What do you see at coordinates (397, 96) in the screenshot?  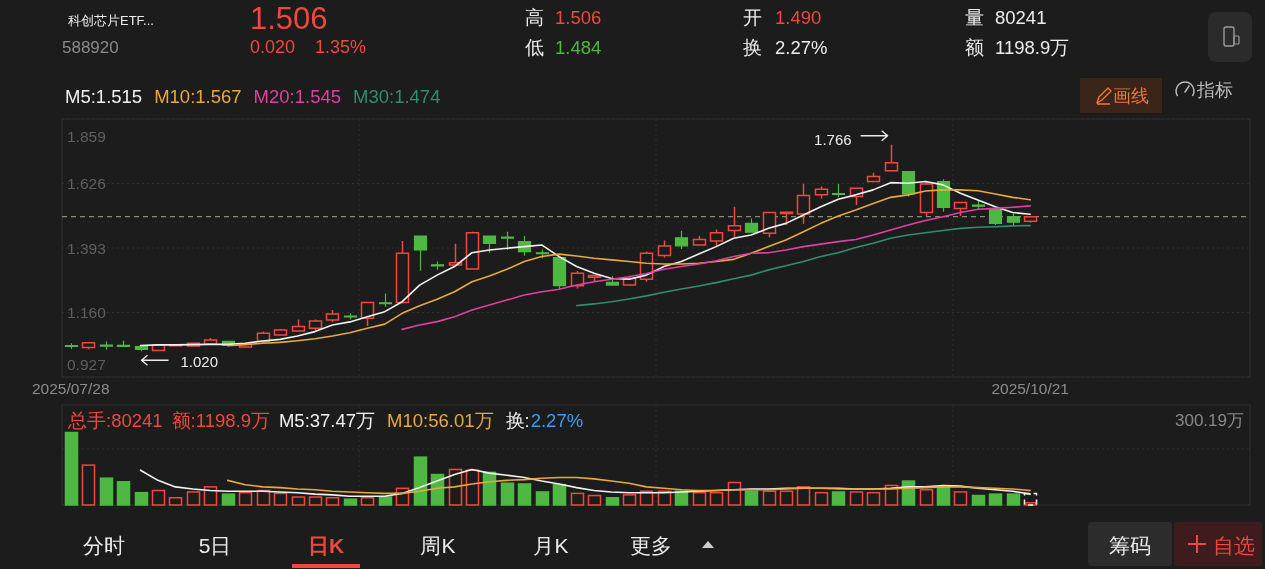 I see `text: M30:1.474` at bounding box center [397, 96].